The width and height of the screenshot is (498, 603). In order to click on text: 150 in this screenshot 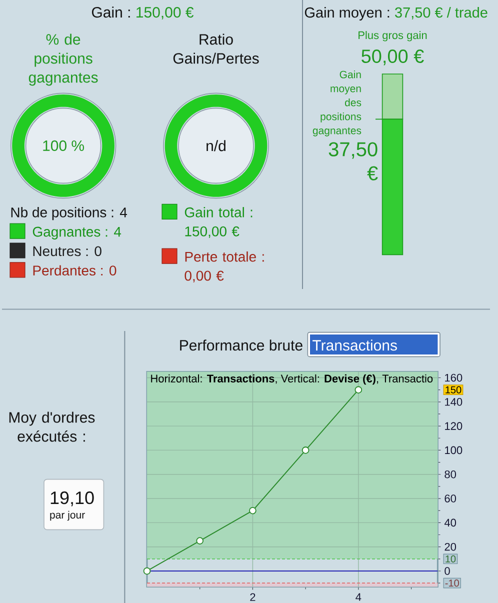, I will do `click(454, 390)`.